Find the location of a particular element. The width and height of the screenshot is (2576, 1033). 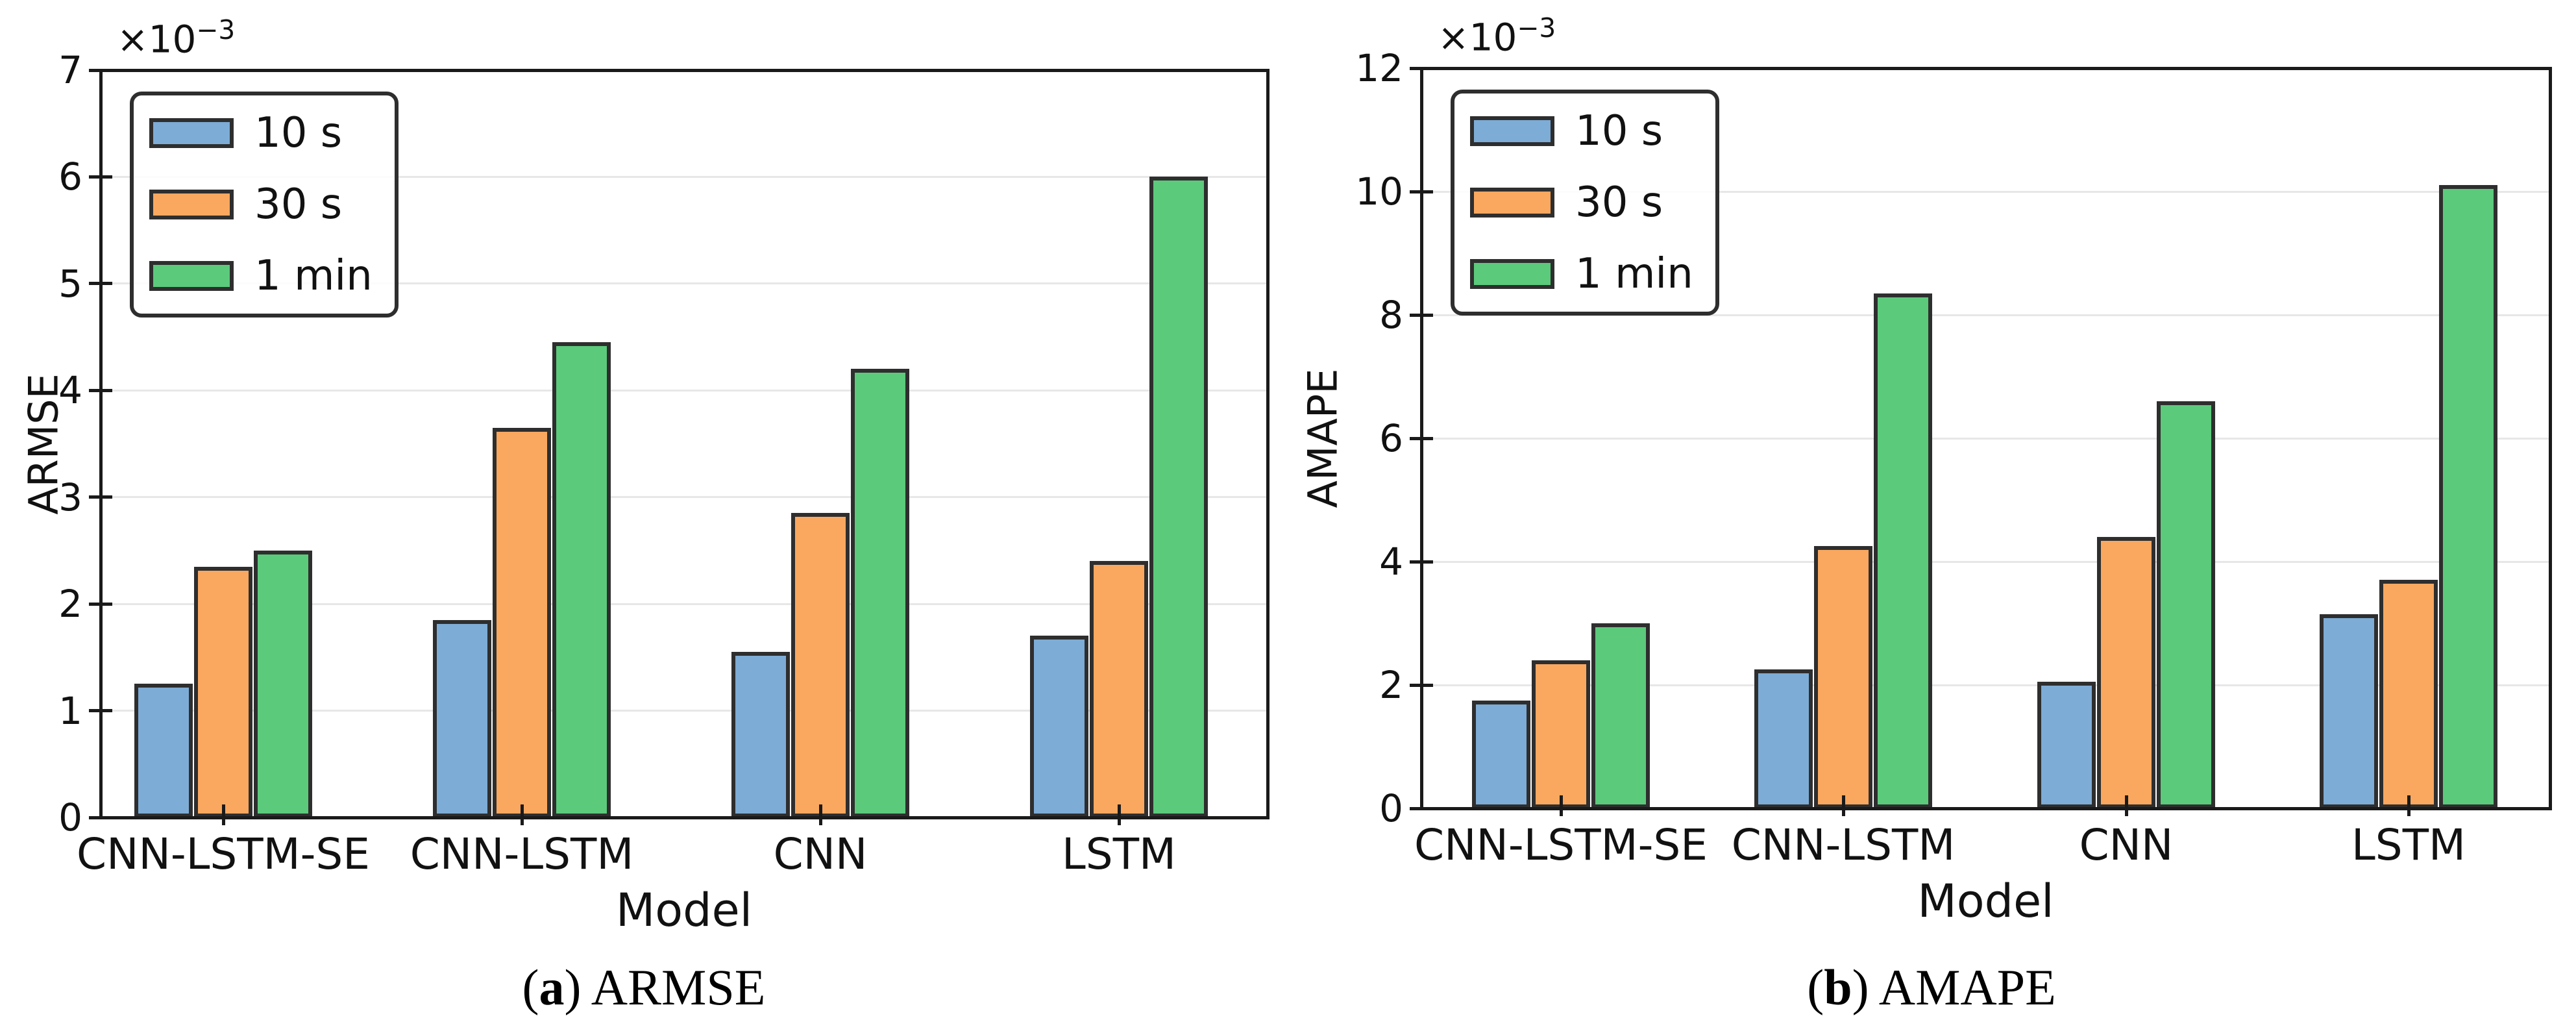

caption-letter: a is located at coordinates (552, 987).